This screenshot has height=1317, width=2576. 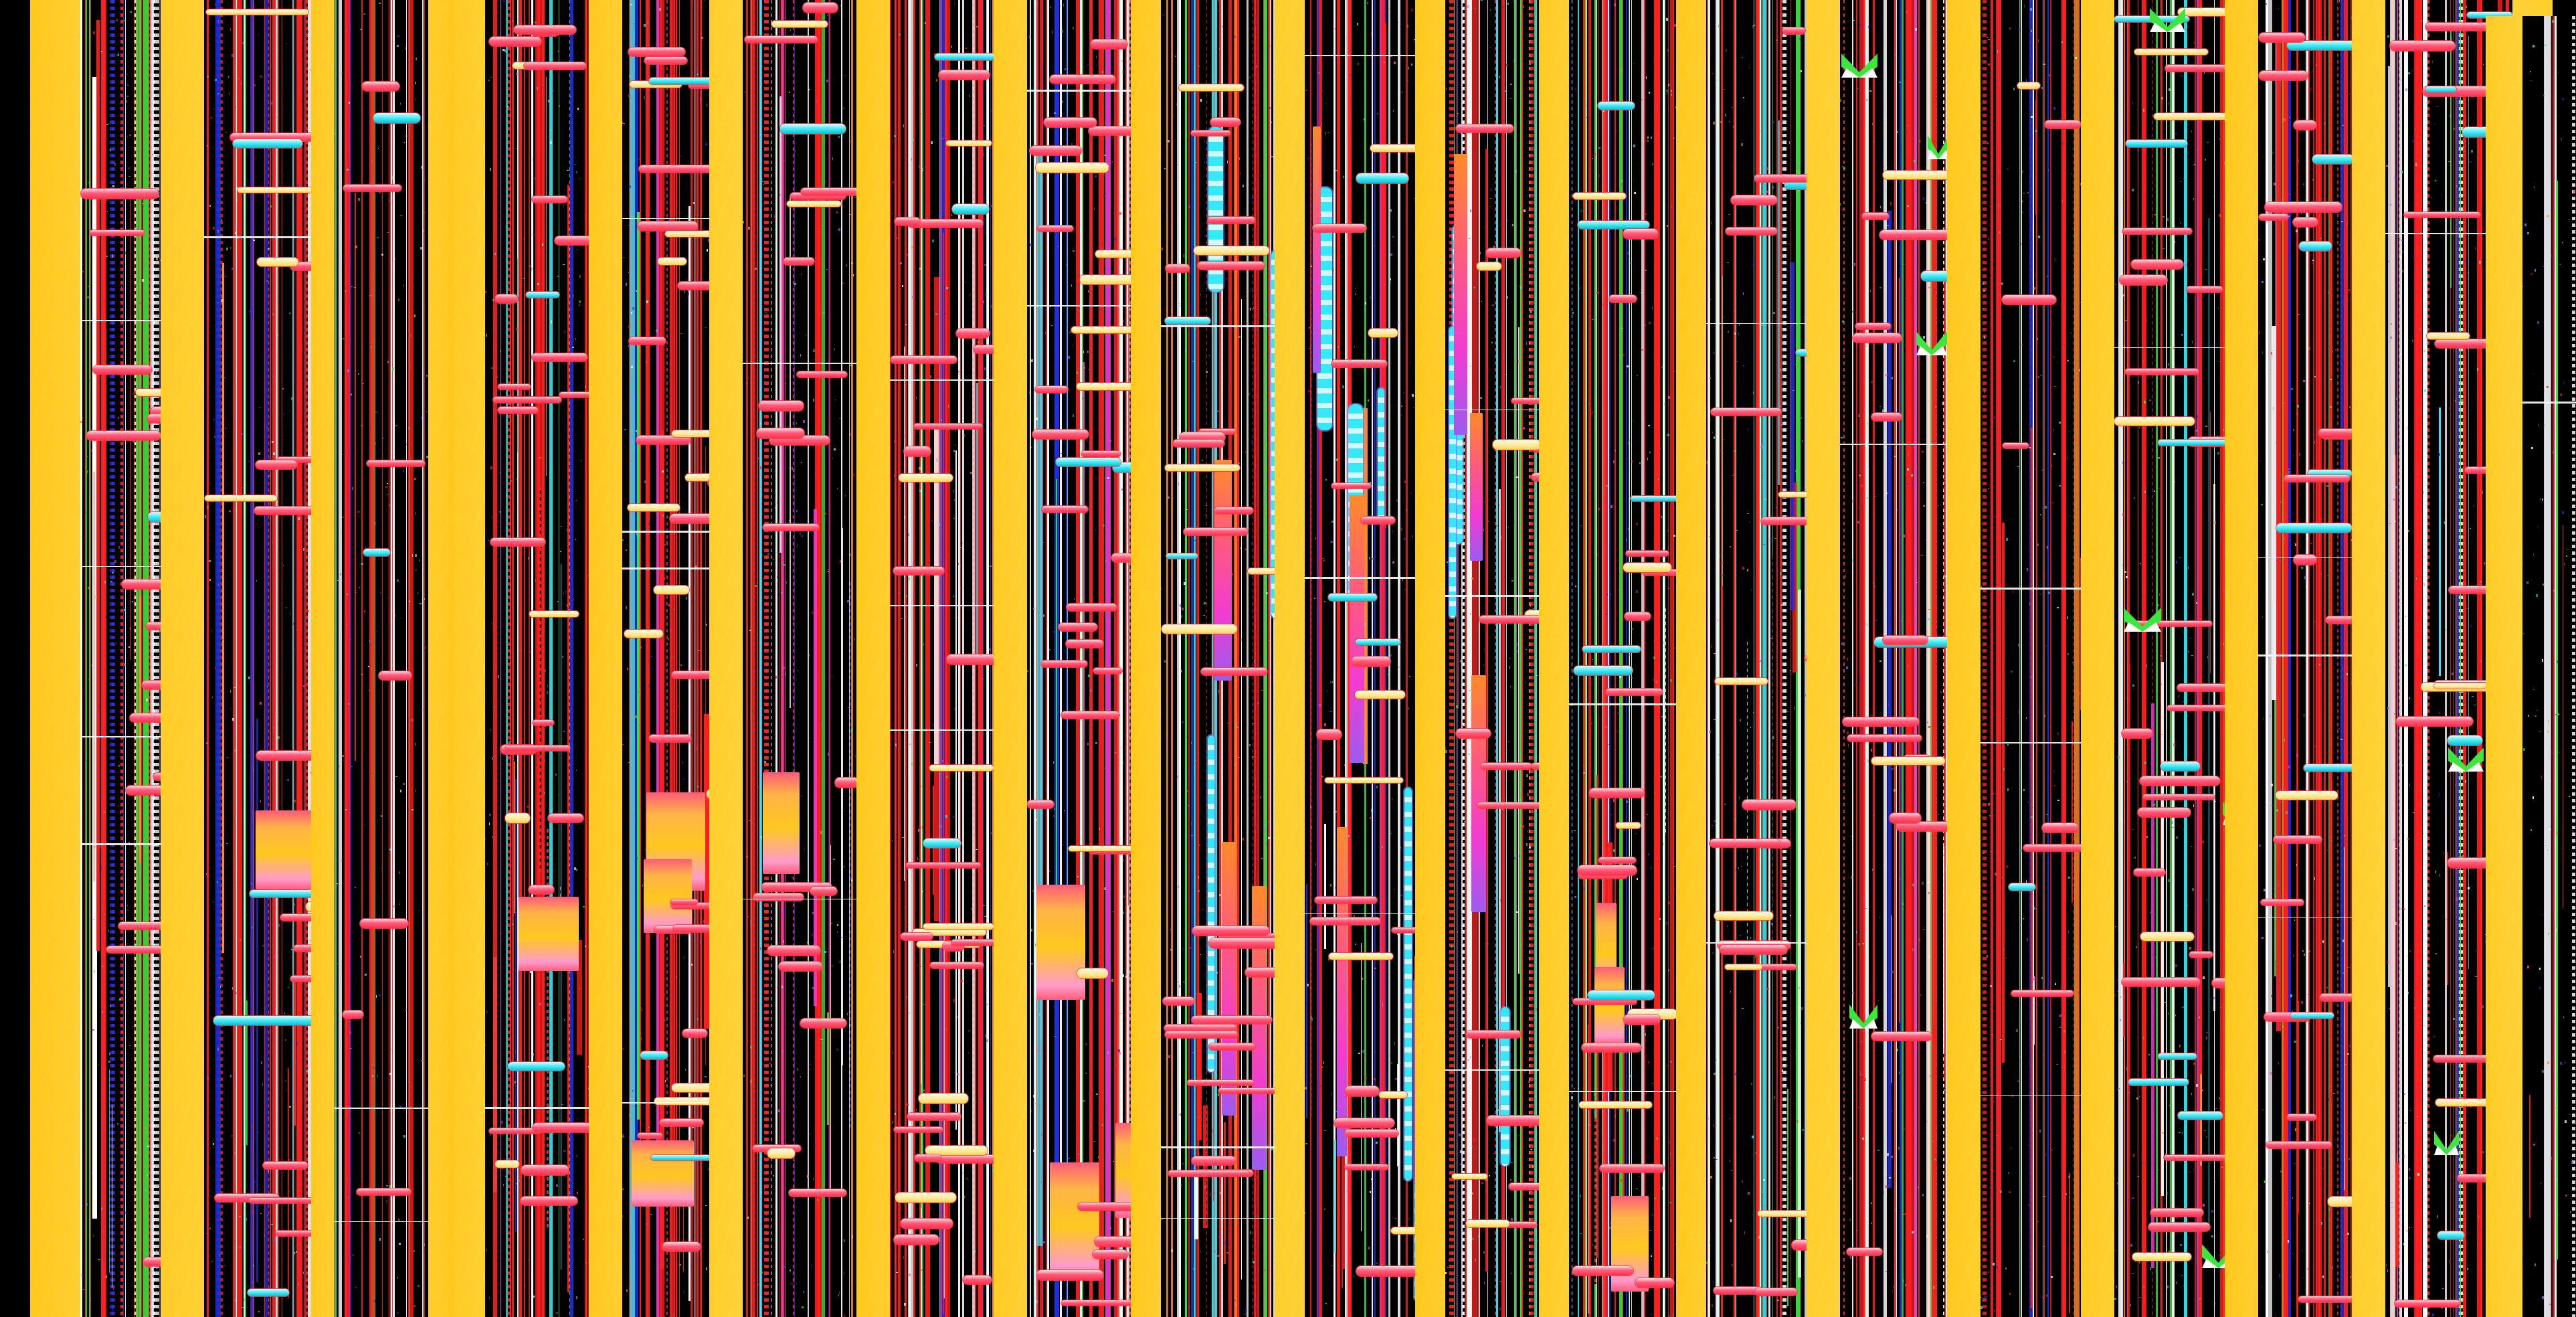 What do you see at coordinates (1259, 1028) in the screenshot?
I see `gradient-glitch-band` at bounding box center [1259, 1028].